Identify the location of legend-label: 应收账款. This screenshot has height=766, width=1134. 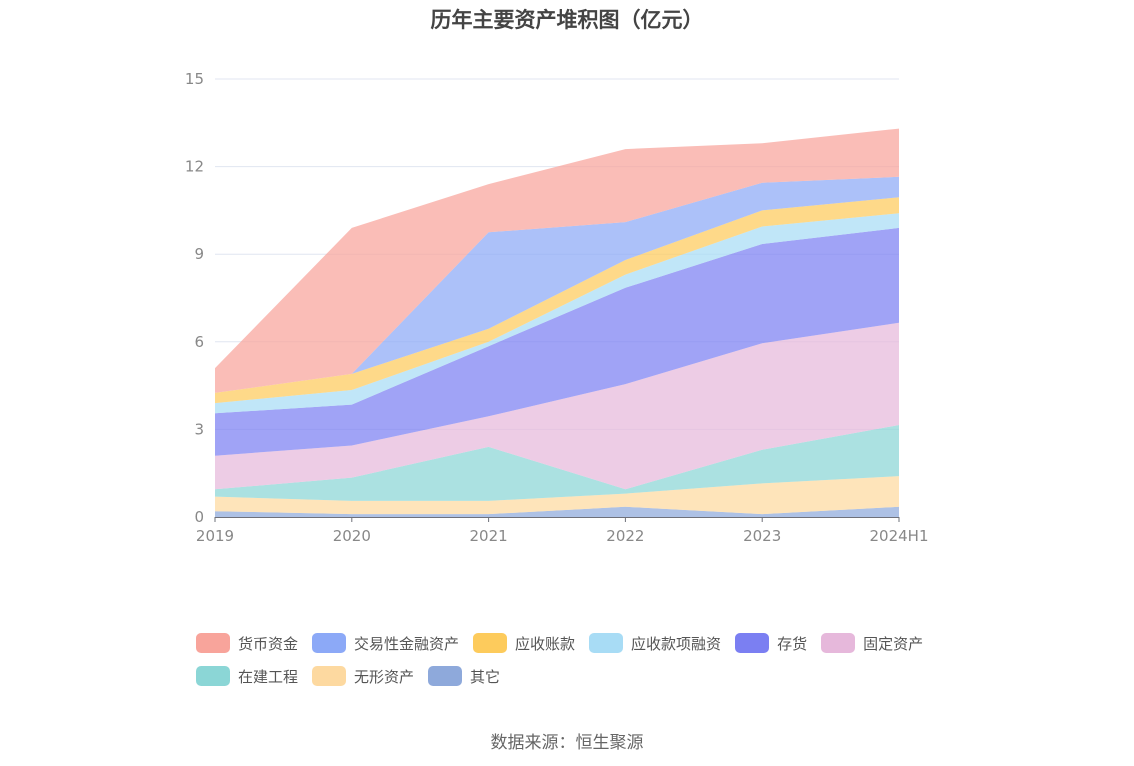
(545, 643).